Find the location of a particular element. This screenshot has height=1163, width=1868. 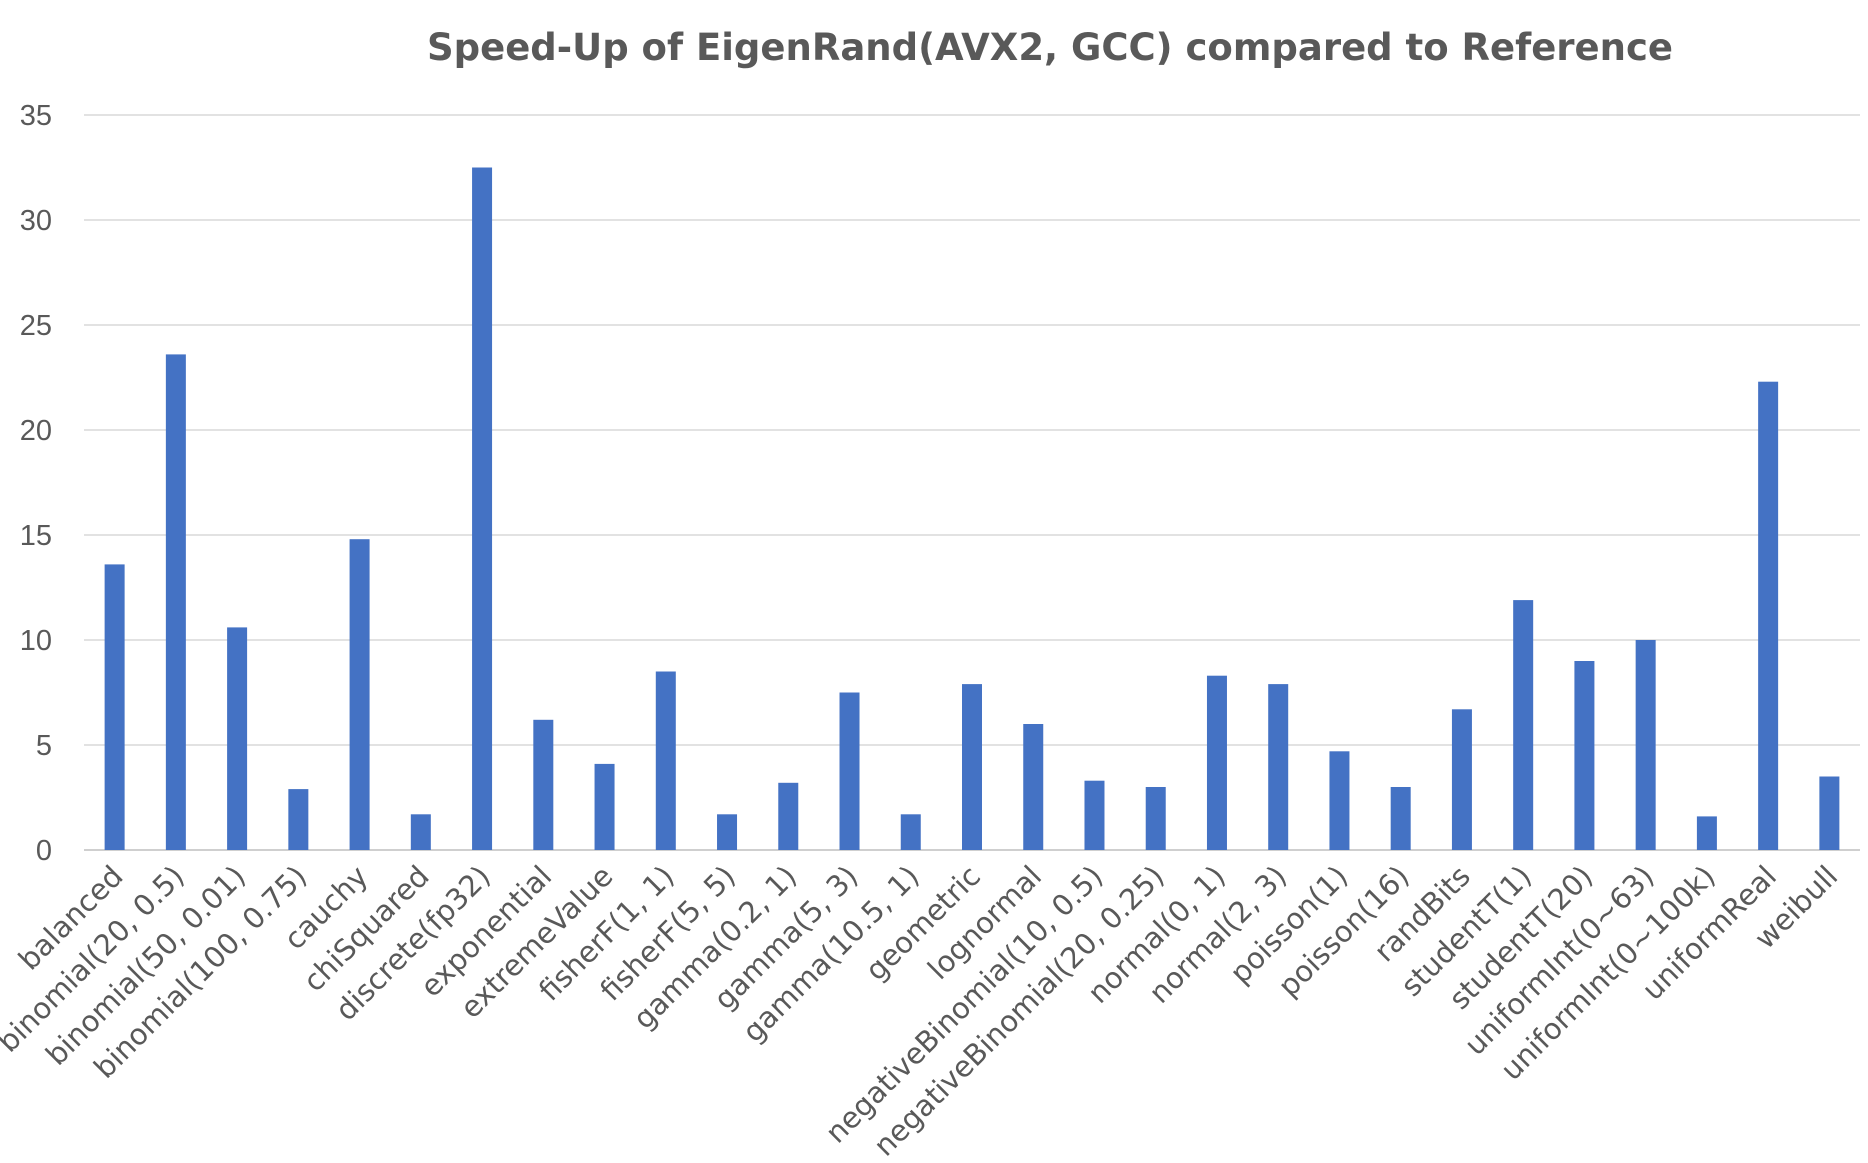

y-tick-label: 5 is located at coordinates (44, 746).